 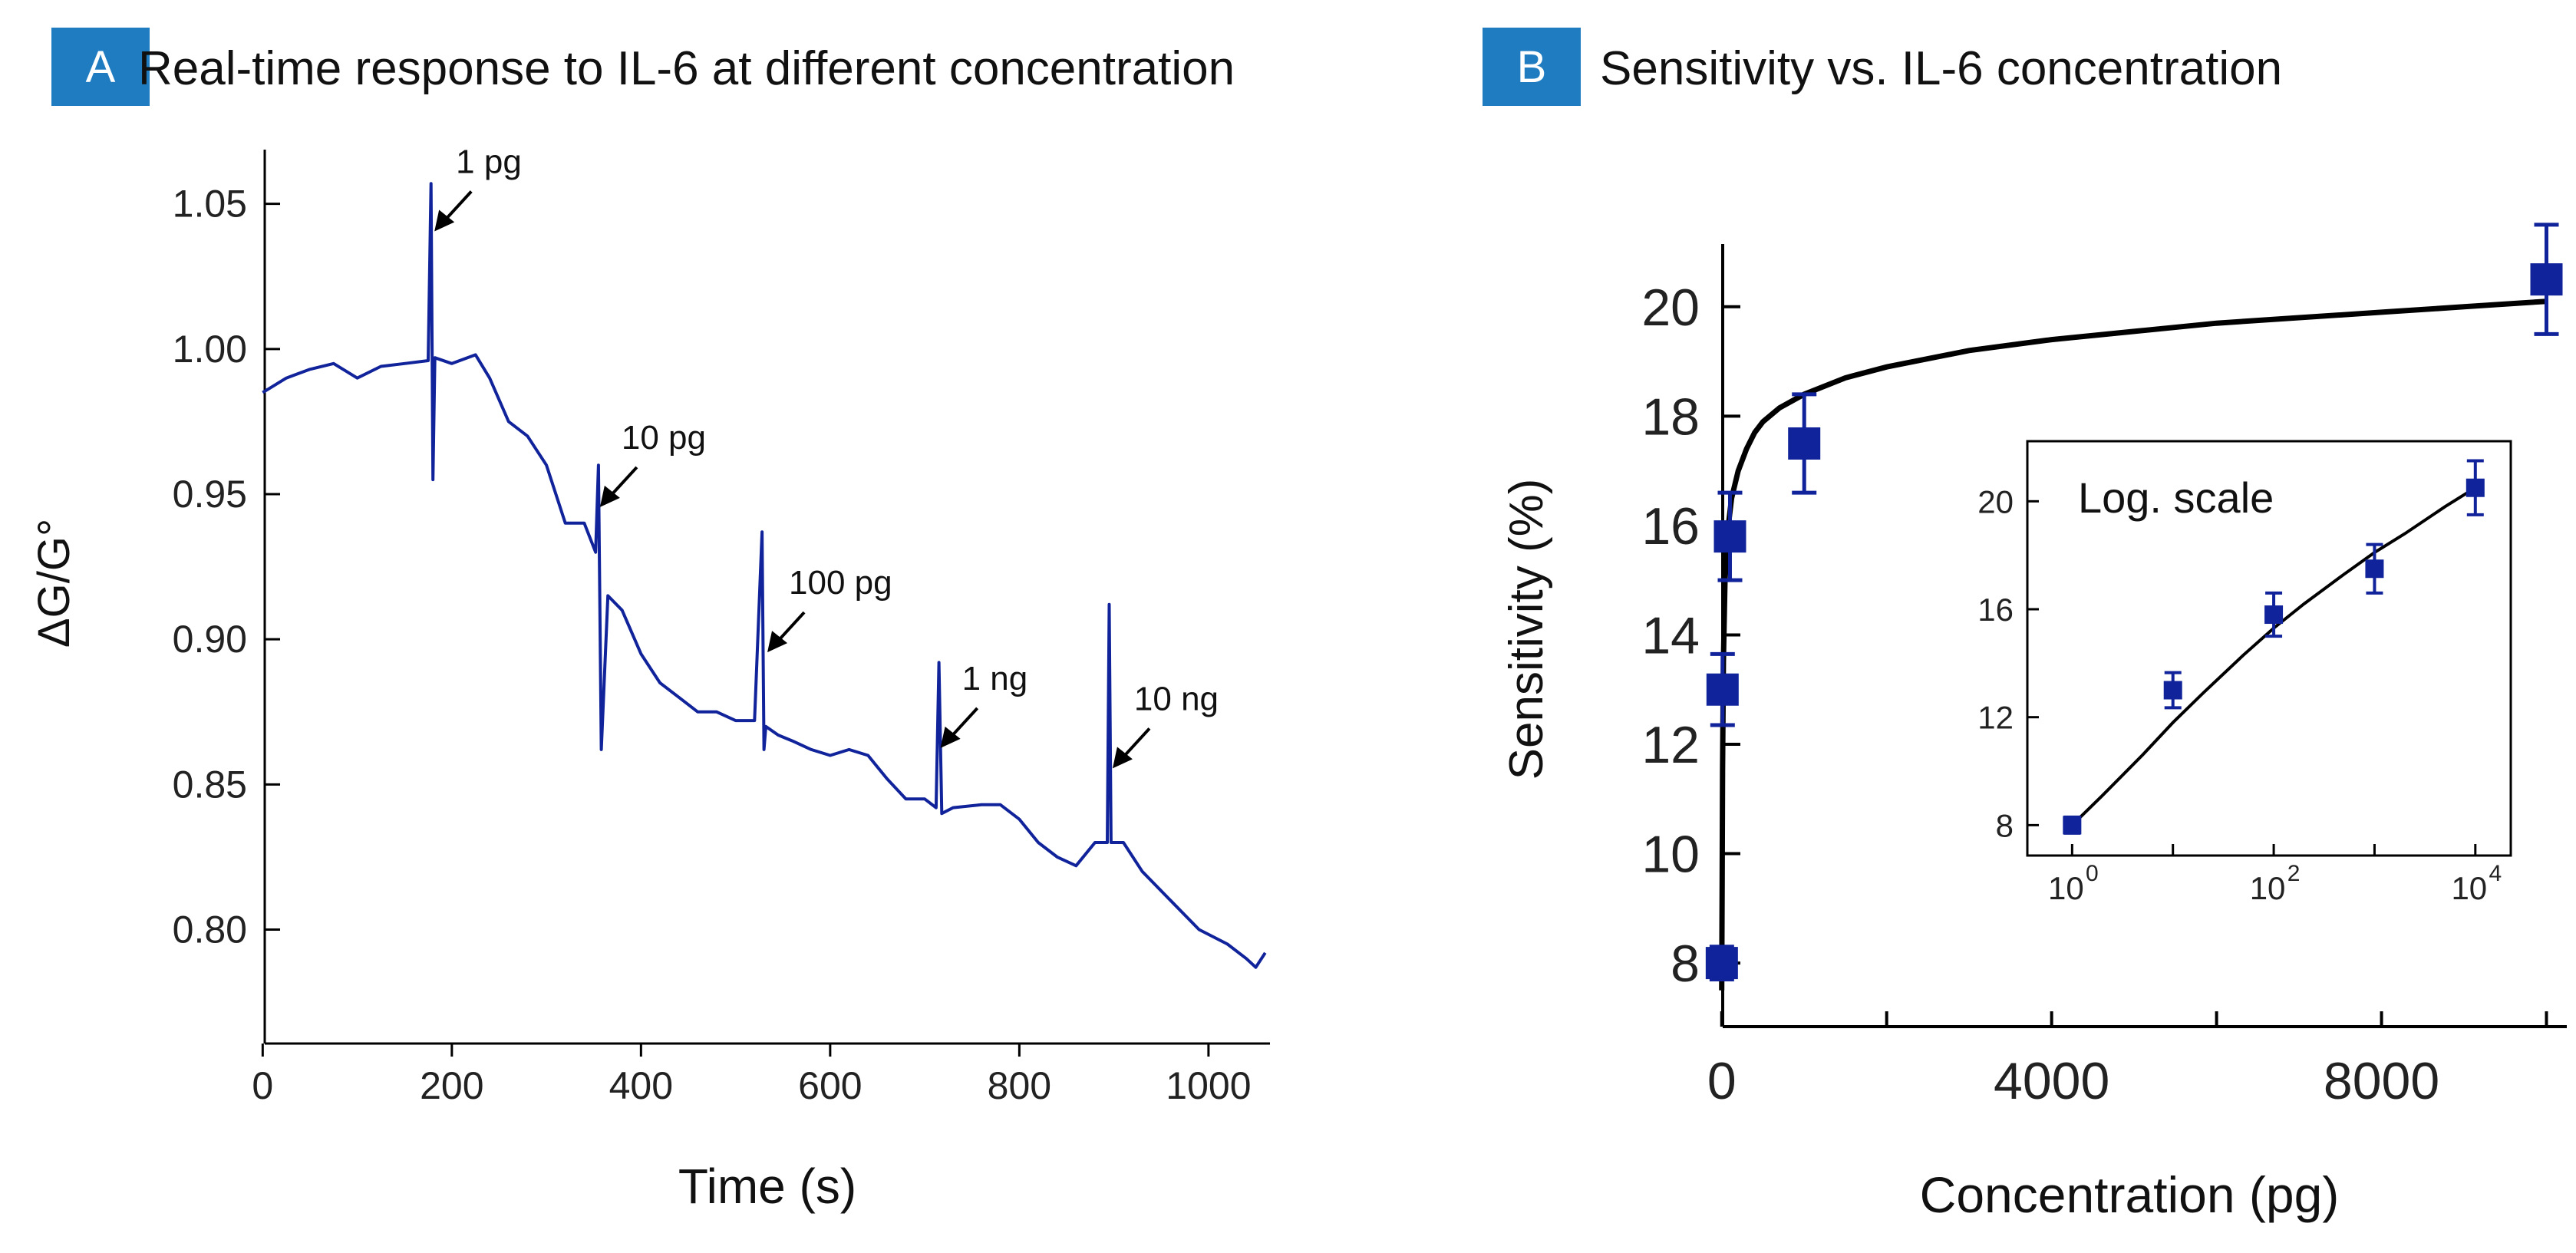 What do you see at coordinates (664, 438) in the screenshot?
I see `a-annotation-label: 10 pg` at bounding box center [664, 438].